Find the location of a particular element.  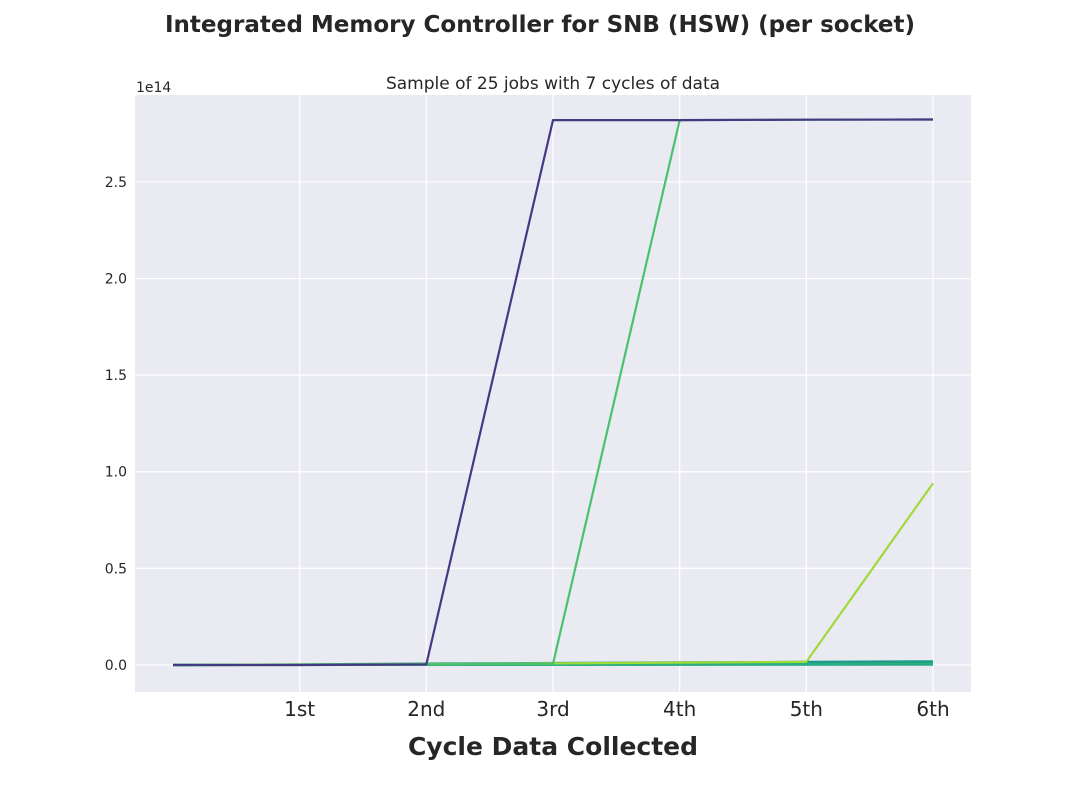

x-axis-label: Cycle Data Collected is located at coordinates (553, 746).